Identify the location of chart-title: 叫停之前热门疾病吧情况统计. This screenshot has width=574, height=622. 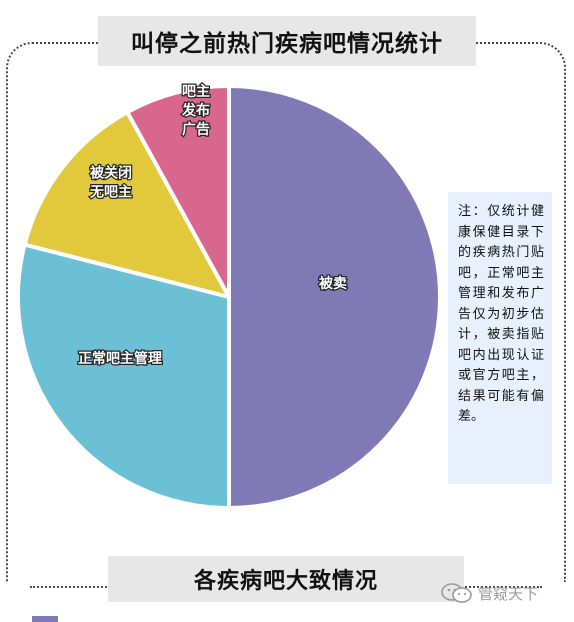
(287, 41).